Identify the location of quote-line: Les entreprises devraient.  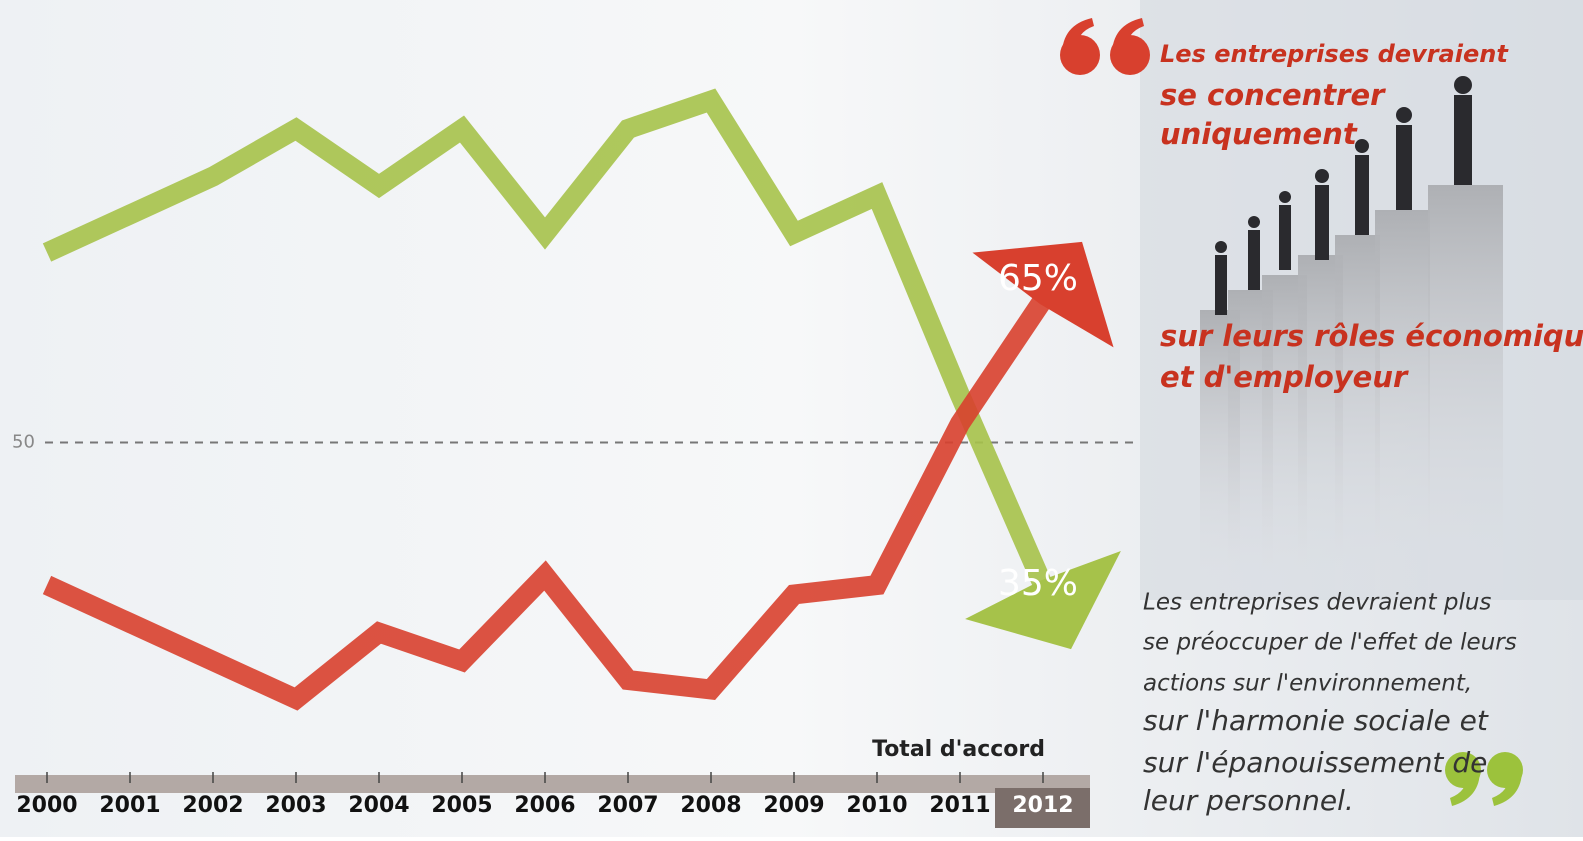
(1334, 54).